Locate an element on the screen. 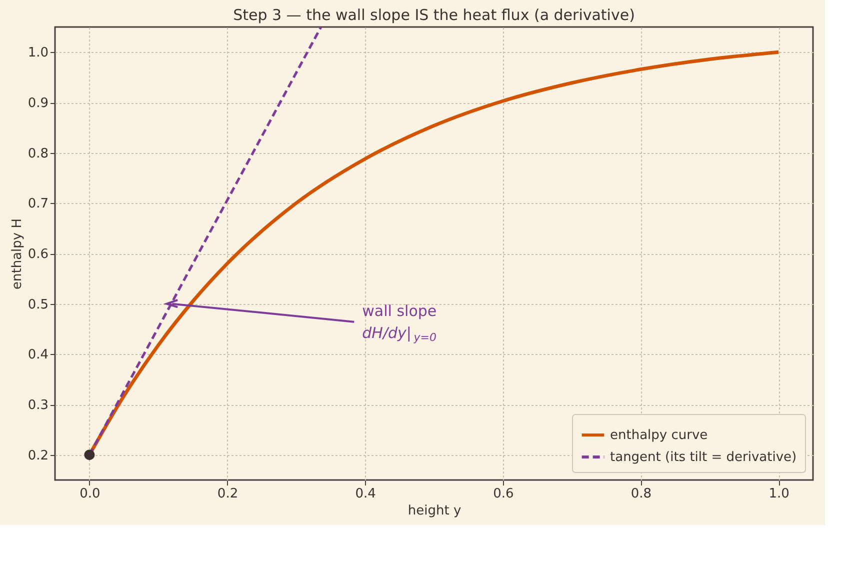 The height and width of the screenshot is (571, 862). x-tick-label: 0.2 is located at coordinates (227, 494).